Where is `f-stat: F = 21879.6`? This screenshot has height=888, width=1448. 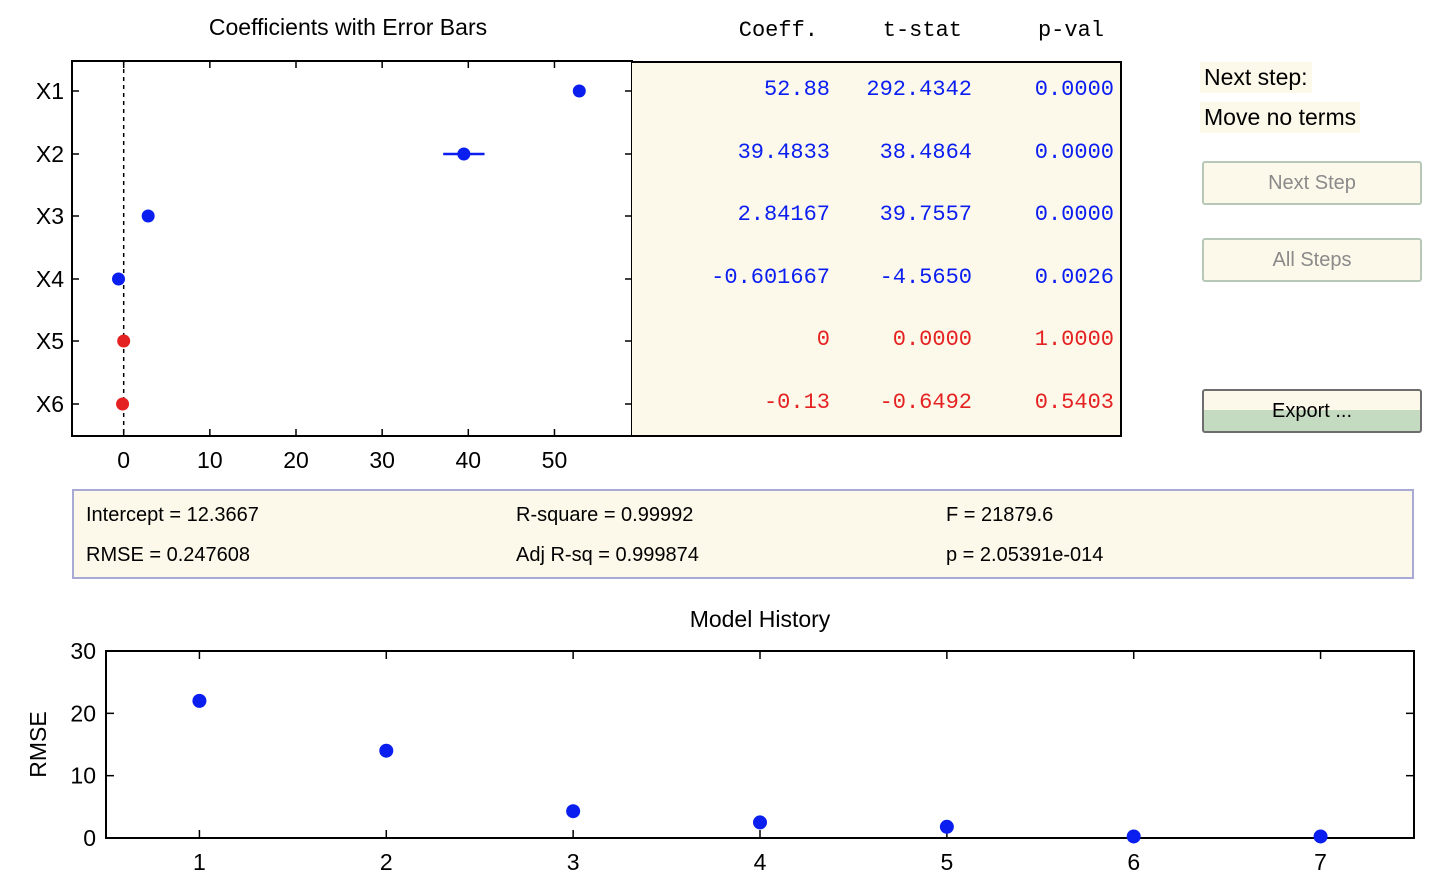 f-stat: F = 21879.6 is located at coordinates (1000, 515).